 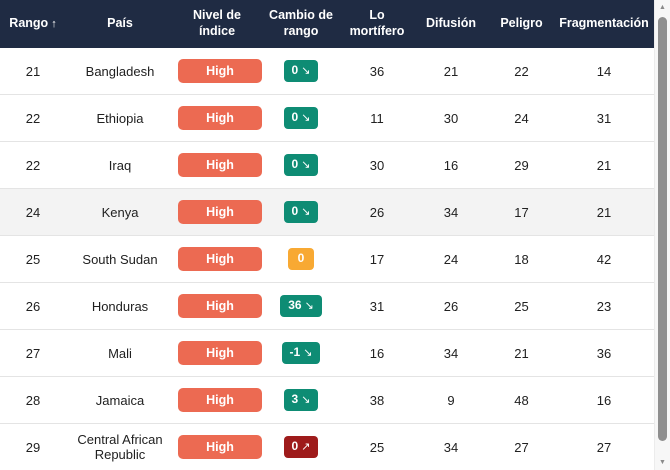 What do you see at coordinates (120, 24) in the screenshot?
I see `column-header-country: País` at bounding box center [120, 24].